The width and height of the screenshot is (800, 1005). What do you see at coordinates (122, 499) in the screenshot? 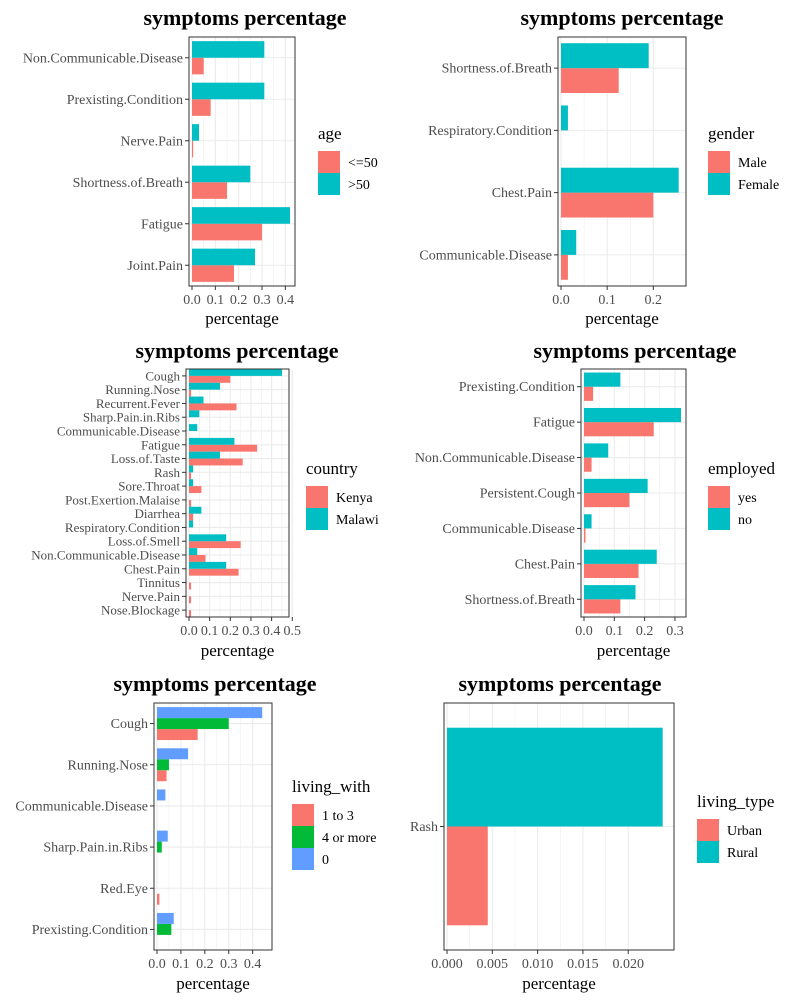
I see `category-label: Post.Exertion.Malaise` at bounding box center [122, 499].